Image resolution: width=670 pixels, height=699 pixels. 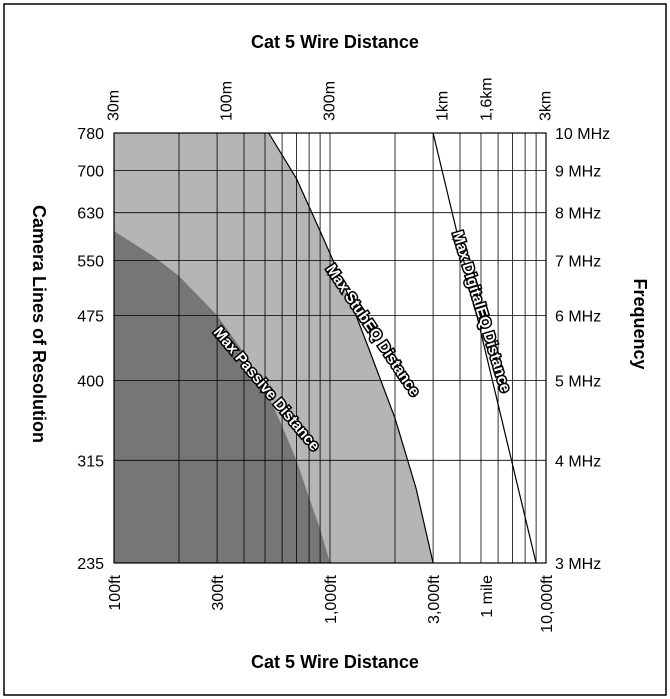 What do you see at coordinates (640, 323) in the screenshot?
I see `right-axis-title: Frequency` at bounding box center [640, 323].